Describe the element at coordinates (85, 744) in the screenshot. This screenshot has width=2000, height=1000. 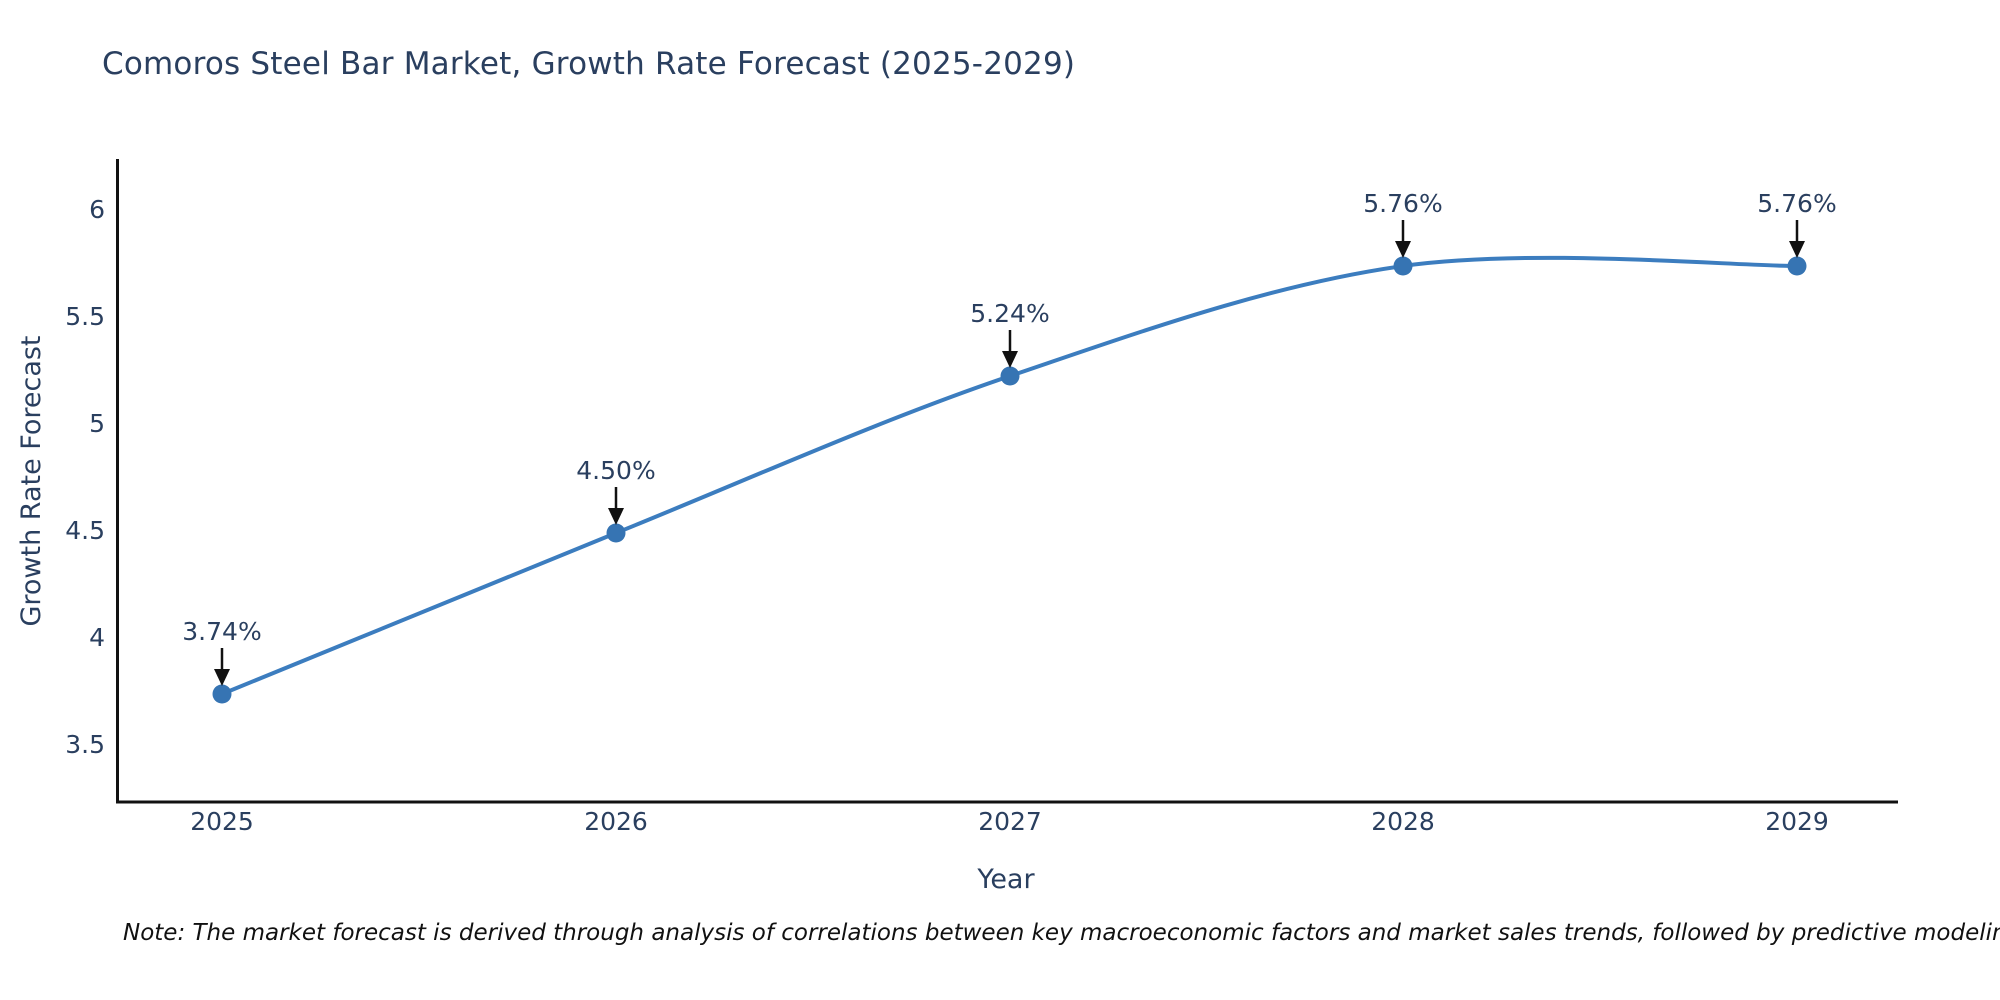
I see `y-tick-3-5: 3.5` at that location.